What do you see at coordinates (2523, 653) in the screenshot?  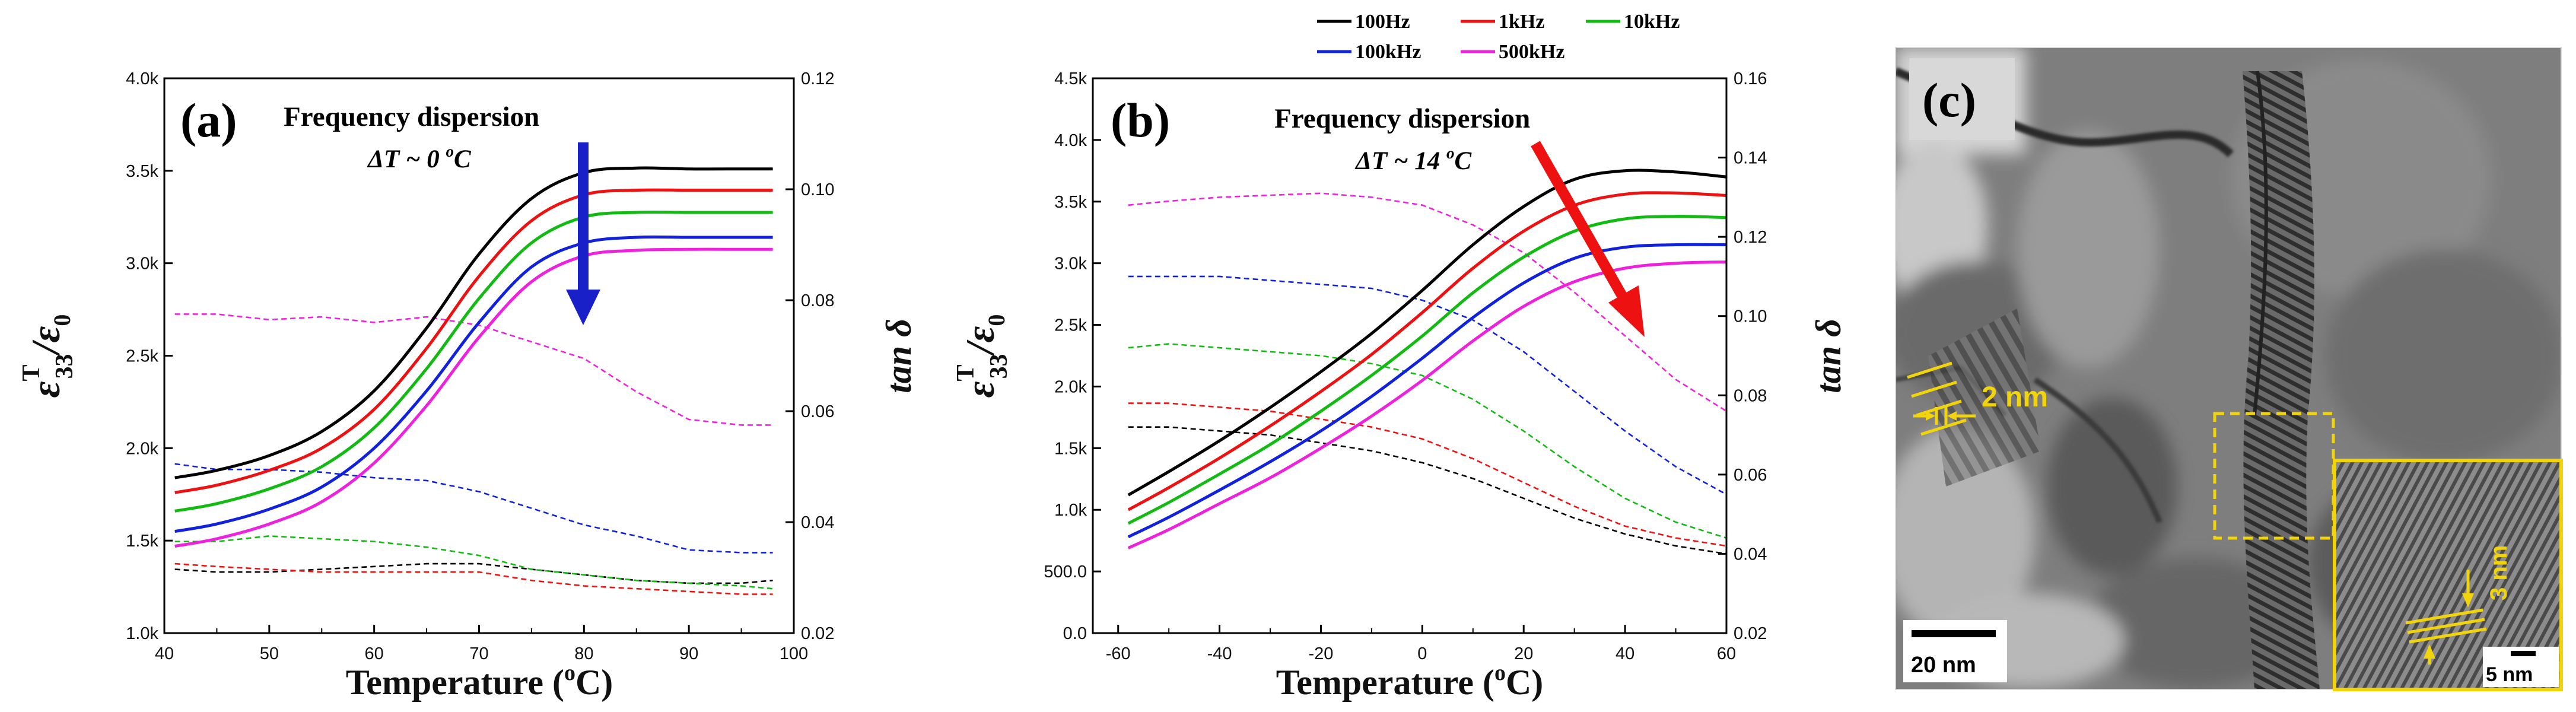 I see `inset-scalebar` at bounding box center [2523, 653].